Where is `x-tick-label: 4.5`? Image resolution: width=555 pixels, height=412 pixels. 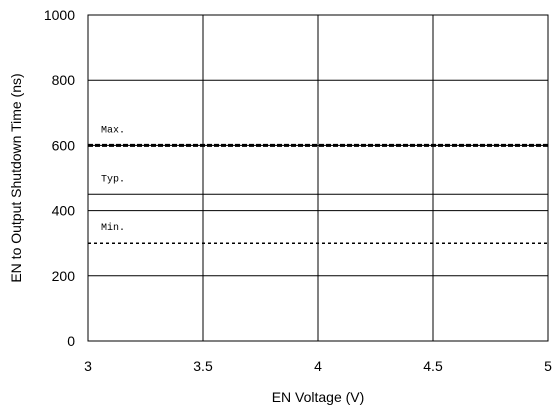
x-tick-label: 4.5 is located at coordinates (433, 366).